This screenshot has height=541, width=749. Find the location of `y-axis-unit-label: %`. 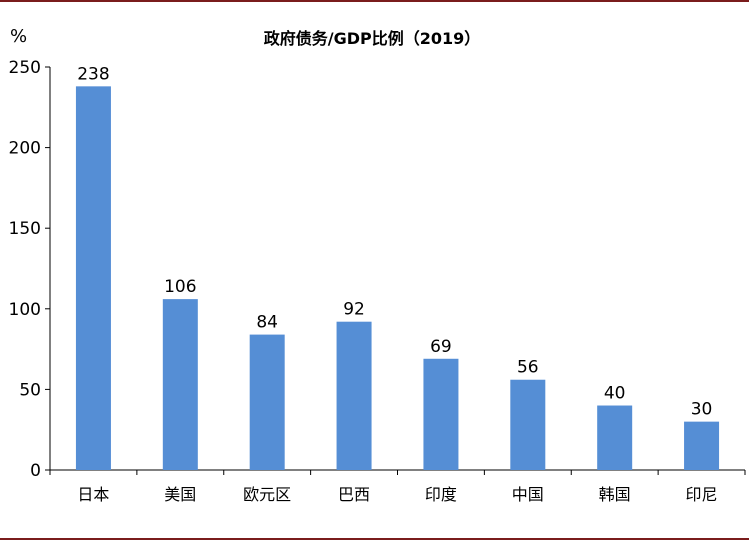

y-axis-unit-label: % is located at coordinates (18, 36).